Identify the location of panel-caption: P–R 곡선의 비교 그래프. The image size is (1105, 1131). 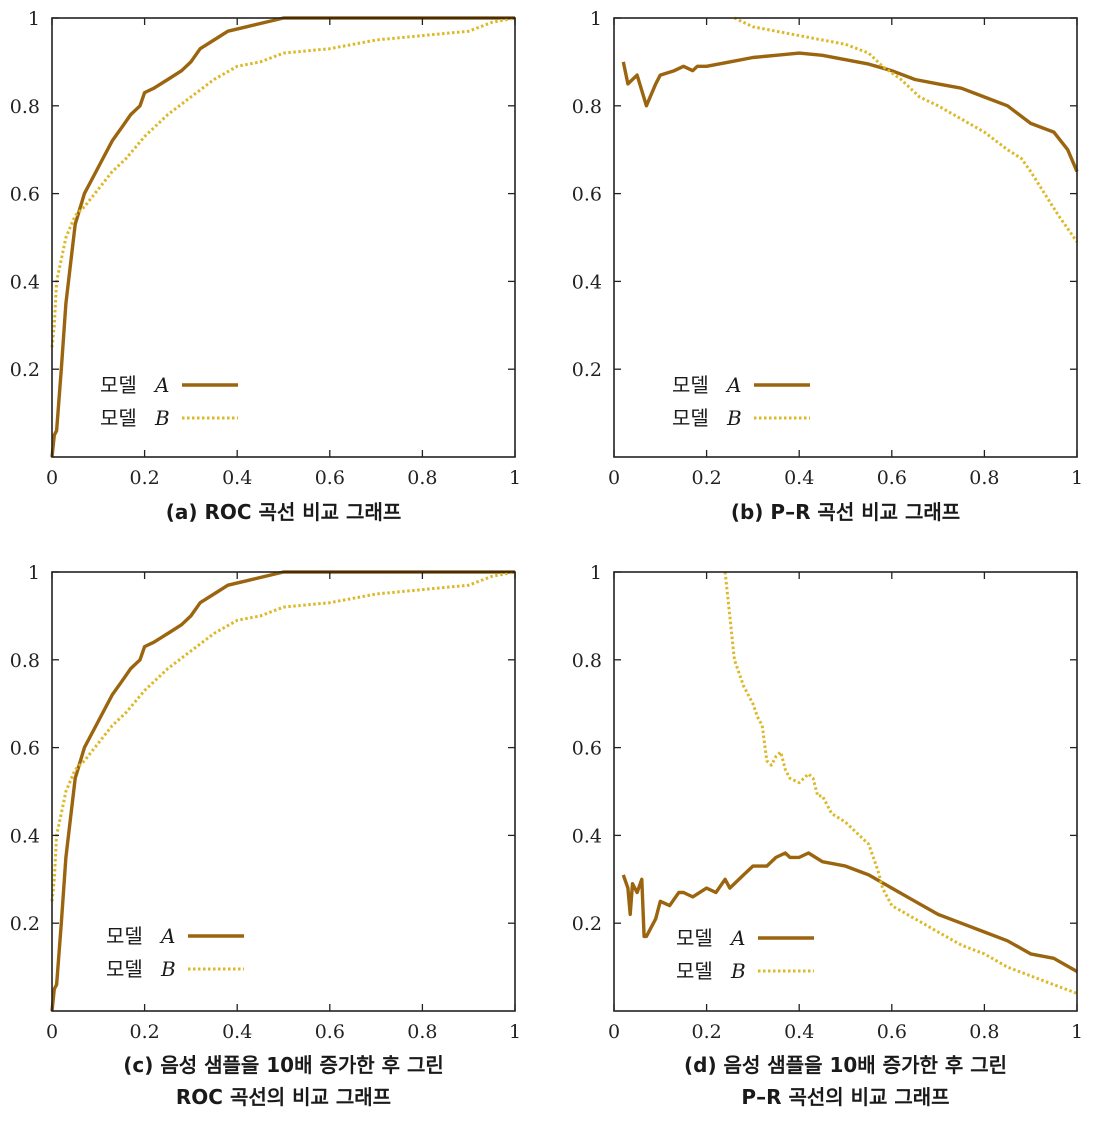
(845, 1097).